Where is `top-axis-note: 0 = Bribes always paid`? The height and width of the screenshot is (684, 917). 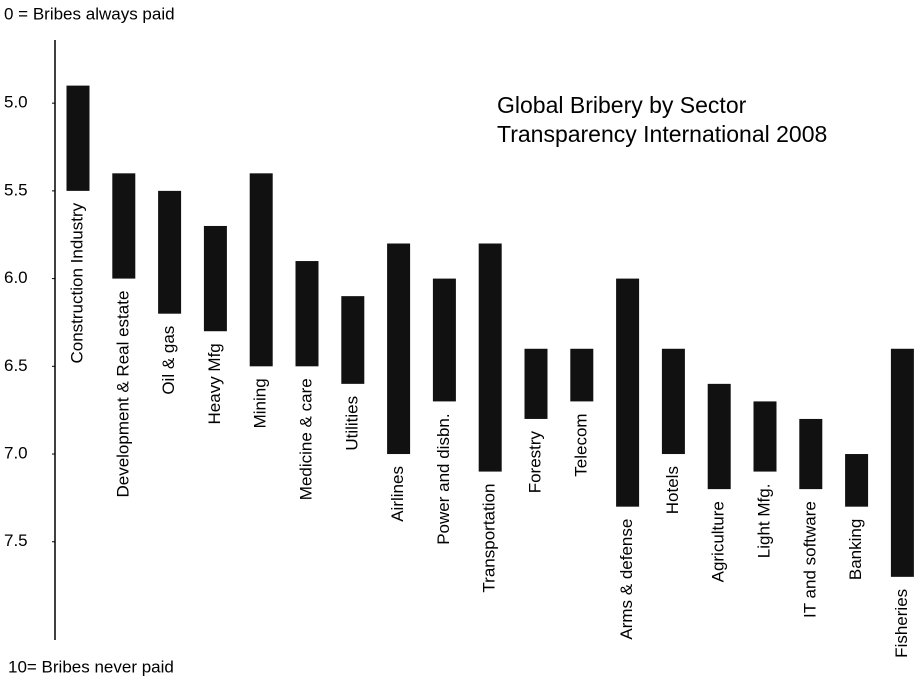
top-axis-note: 0 = Bribes always paid is located at coordinates (89, 13).